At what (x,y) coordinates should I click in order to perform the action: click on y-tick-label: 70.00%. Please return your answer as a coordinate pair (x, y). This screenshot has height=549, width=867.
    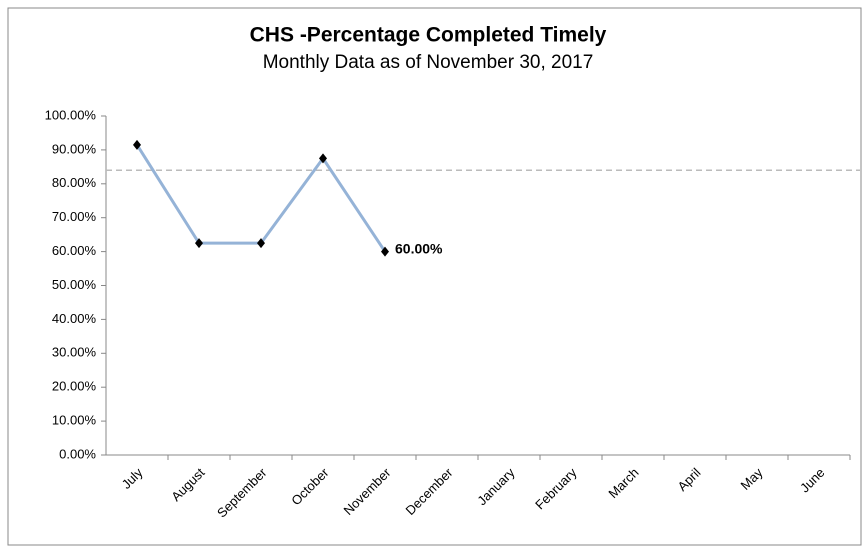
    Looking at the image, I should click on (74, 216).